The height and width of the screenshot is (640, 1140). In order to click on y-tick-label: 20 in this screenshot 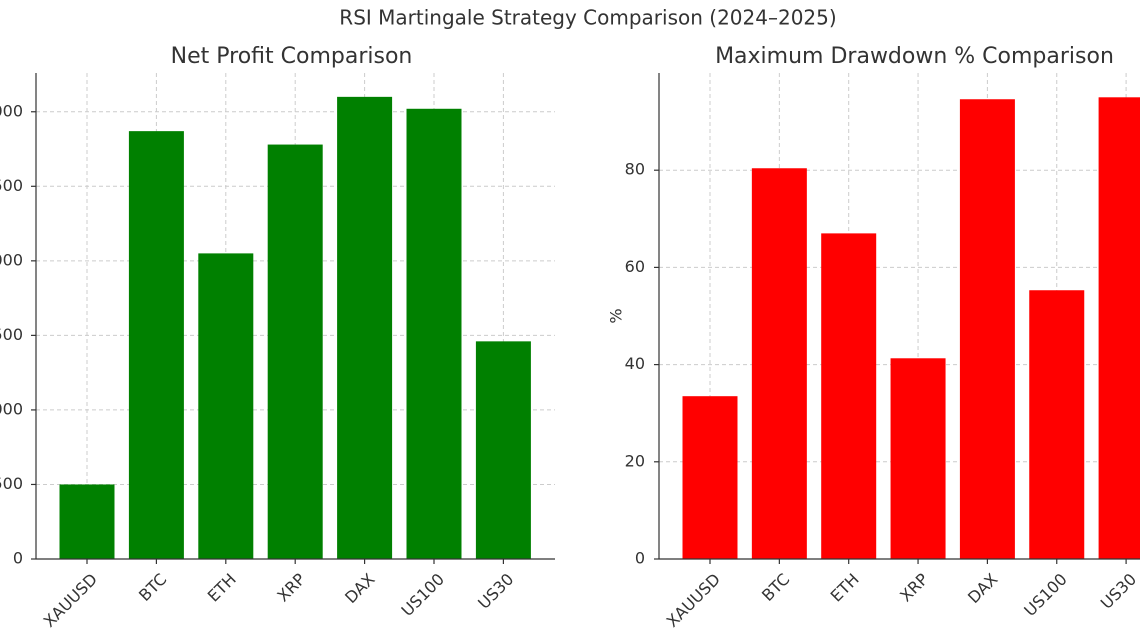, I will do `click(635, 460)`.